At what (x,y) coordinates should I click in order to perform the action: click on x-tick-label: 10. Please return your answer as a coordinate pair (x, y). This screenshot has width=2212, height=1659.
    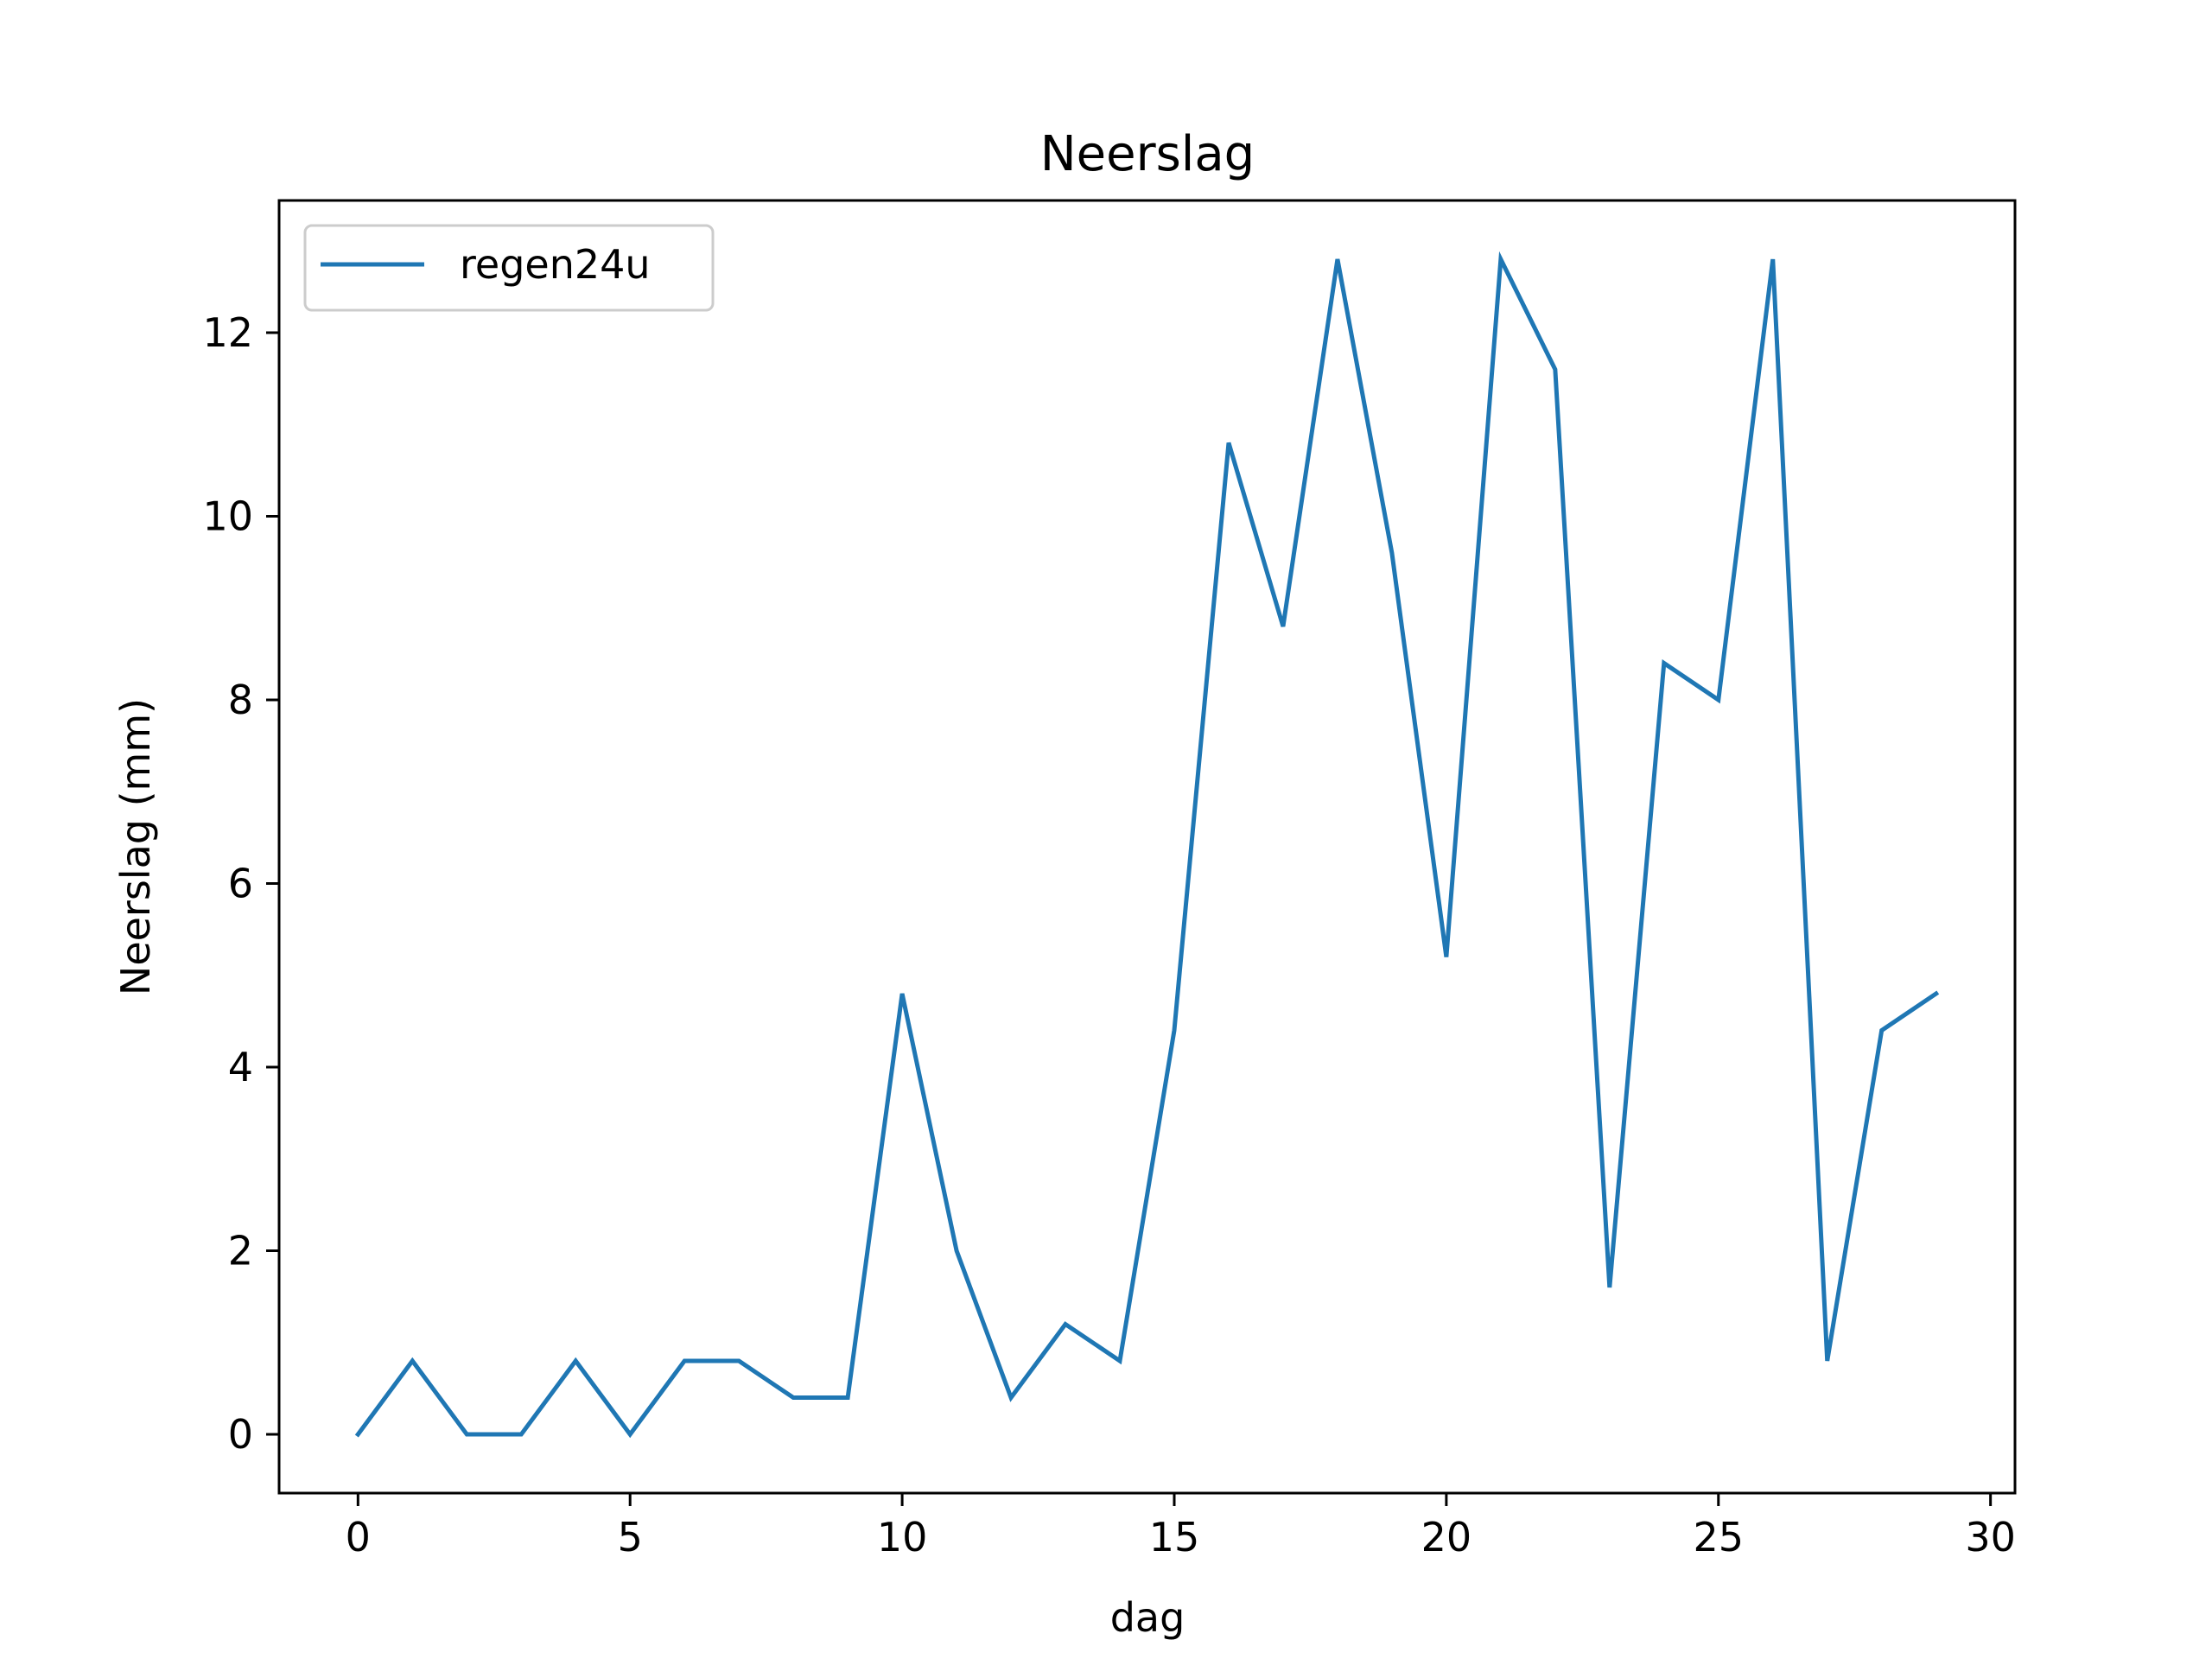
    Looking at the image, I should click on (902, 1537).